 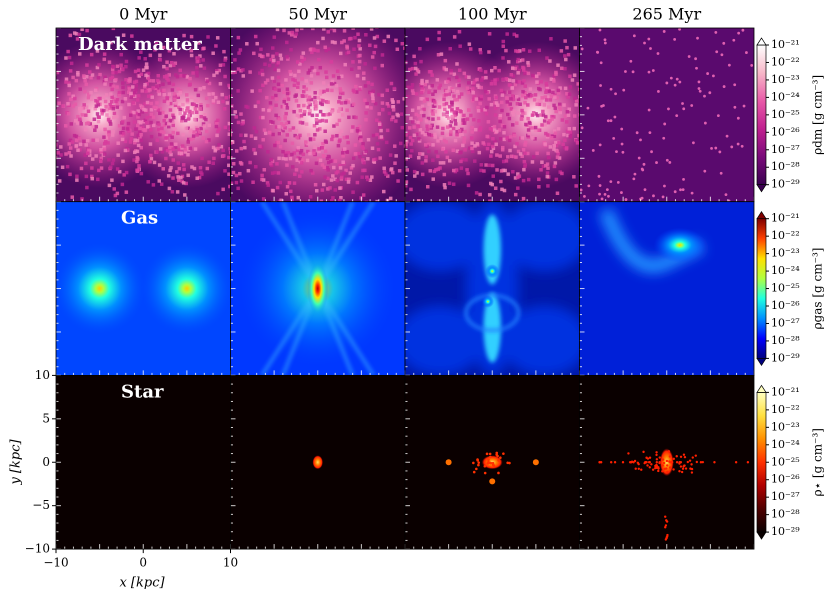 What do you see at coordinates (492, 271) in the screenshot?
I see `gas-clump` at bounding box center [492, 271].